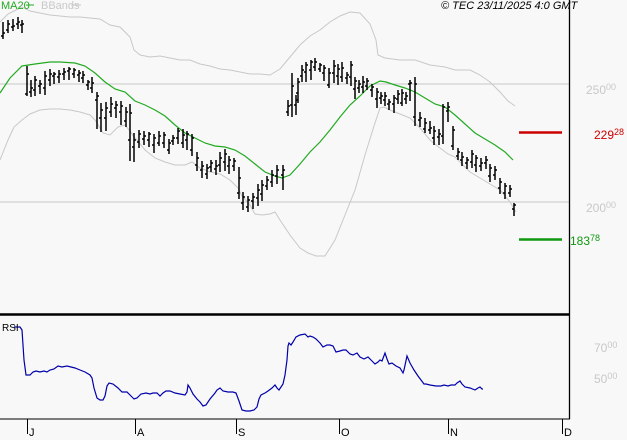 This screenshot has width=627, height=440. I want to click on rsi-line, so click(248, 369).